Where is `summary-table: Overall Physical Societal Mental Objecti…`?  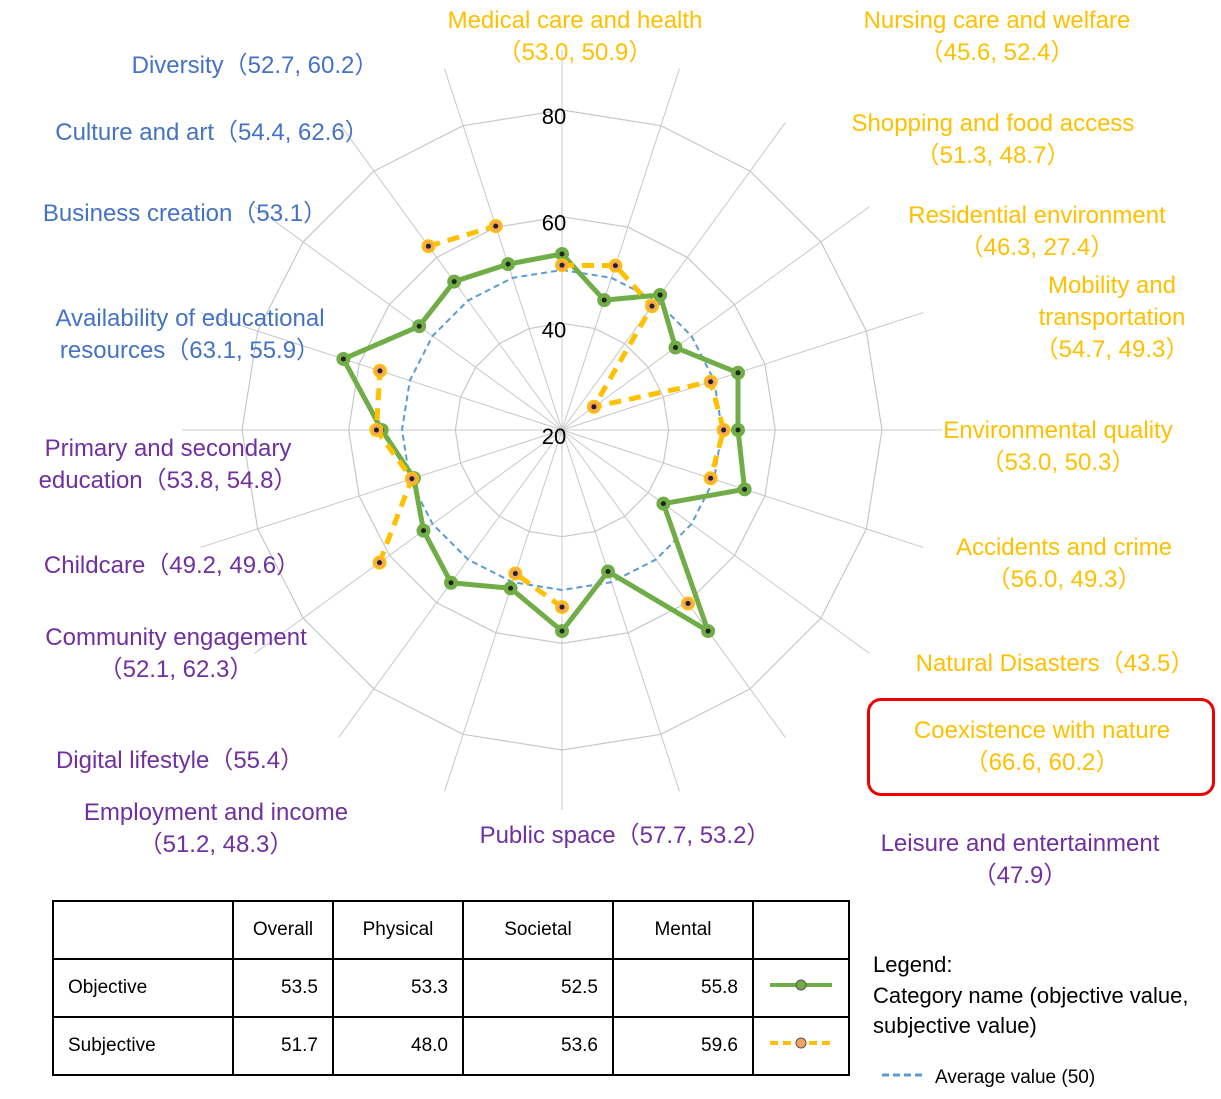 summary-table: Overall Physical Societal Mental Objecti… is located at coordinates (451, 988).